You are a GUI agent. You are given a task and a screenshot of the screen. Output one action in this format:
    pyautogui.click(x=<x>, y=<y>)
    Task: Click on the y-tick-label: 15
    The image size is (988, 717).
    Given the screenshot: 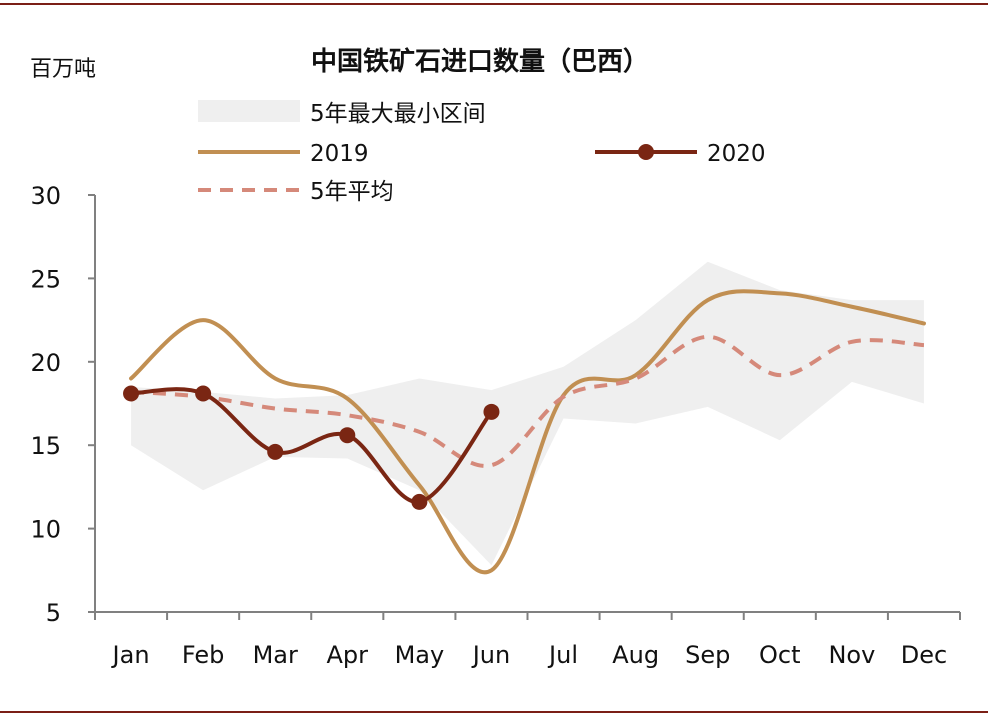 What is the action you would take?
    pyautogui.click(x=45, y=446)
    